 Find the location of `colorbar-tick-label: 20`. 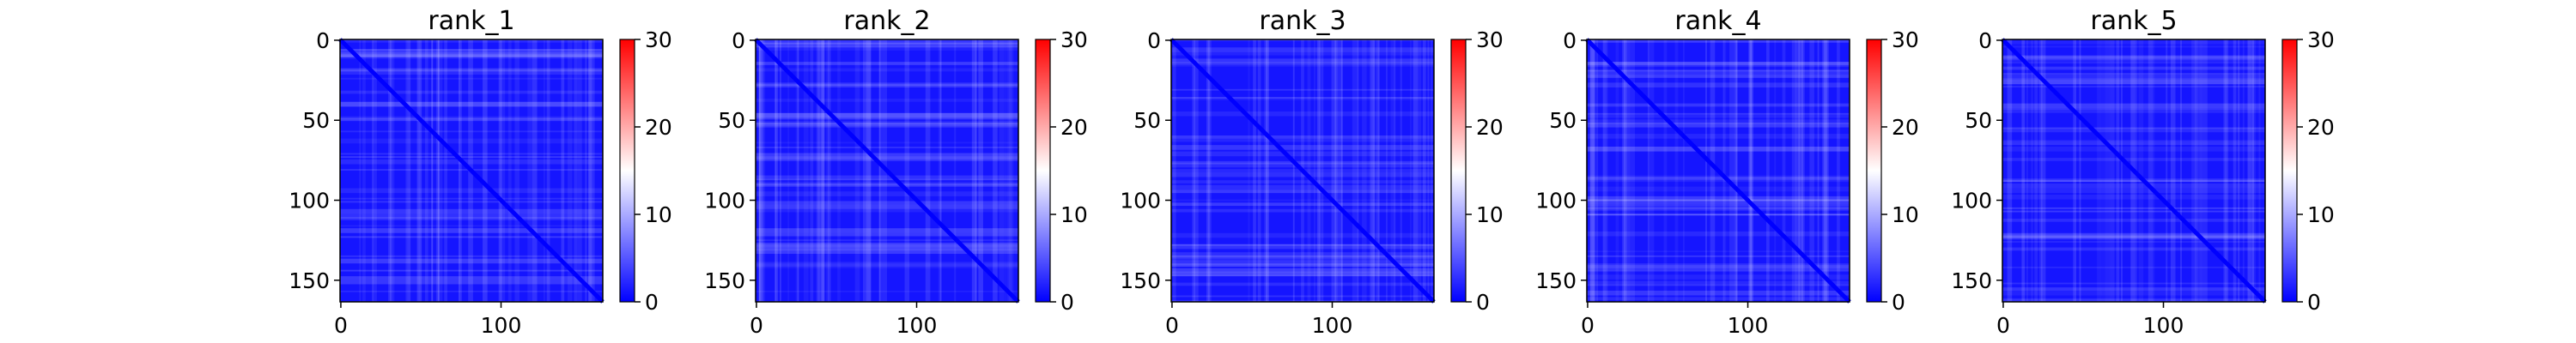

colorbar-tick-label: 20 is located at coordinates (658, 128).